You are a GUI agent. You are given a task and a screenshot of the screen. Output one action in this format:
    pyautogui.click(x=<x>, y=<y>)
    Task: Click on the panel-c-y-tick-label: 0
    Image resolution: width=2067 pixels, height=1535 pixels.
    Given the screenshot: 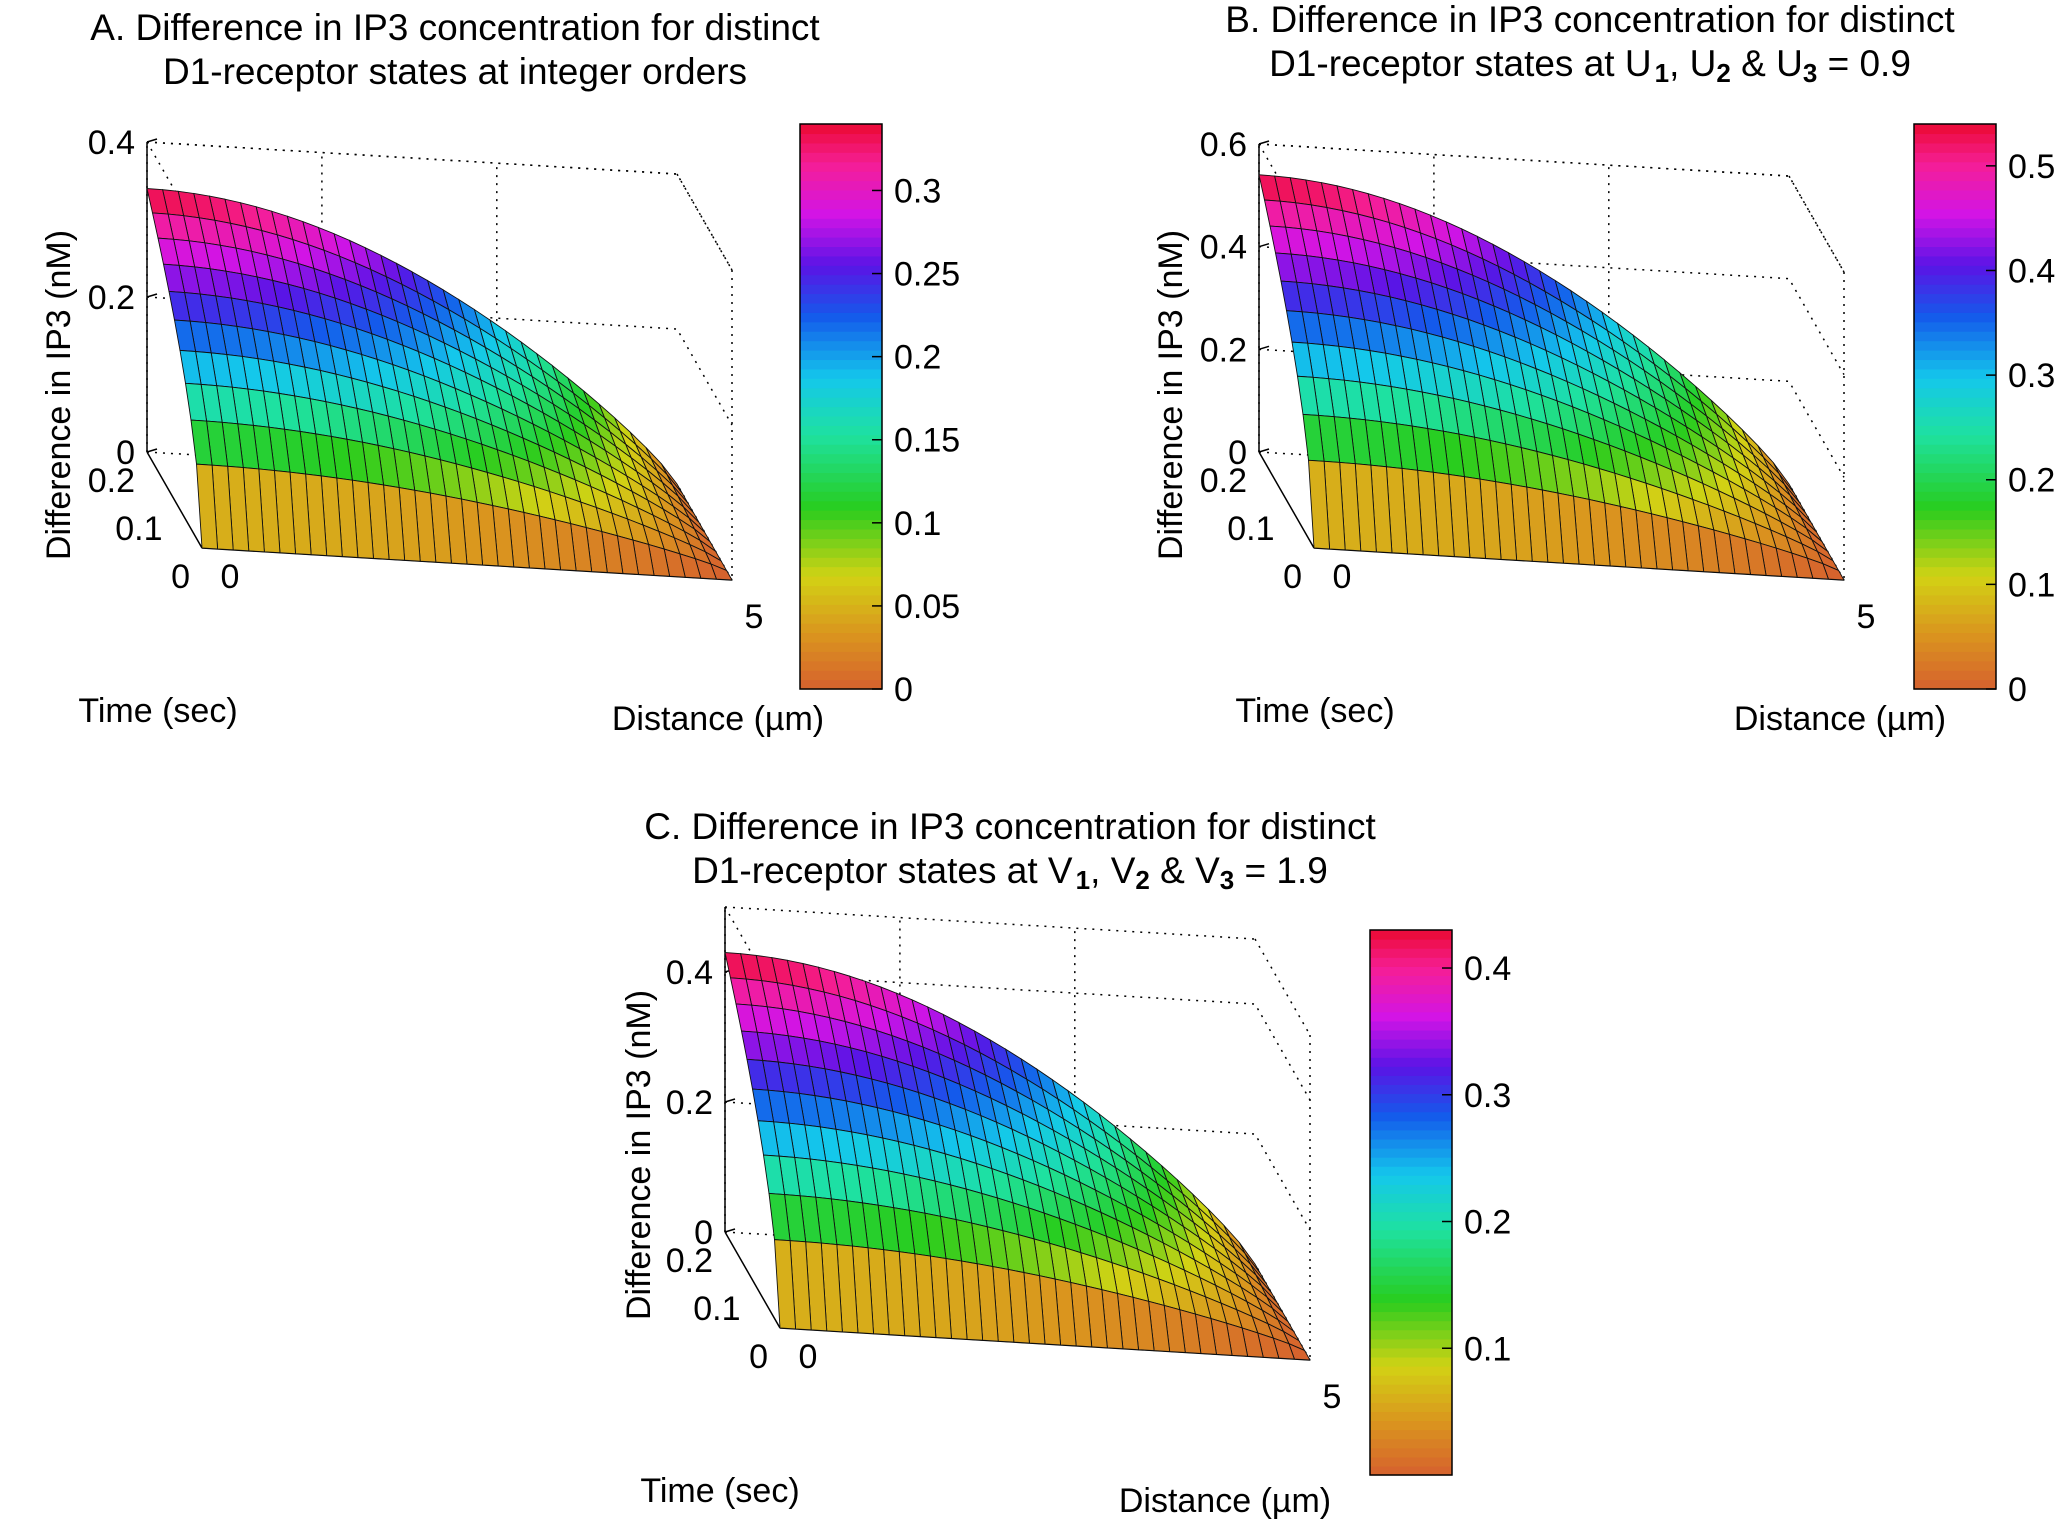 What is the action you would take?
    pyautogui.click(x=758, y=1357)
    